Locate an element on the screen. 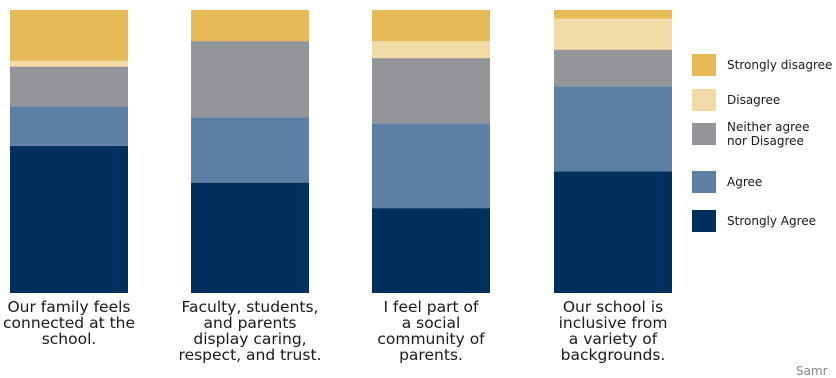 The height and width of the screenshot is (378, 836). legend-label: Strongly Agree is located at coordinates (781, 221).